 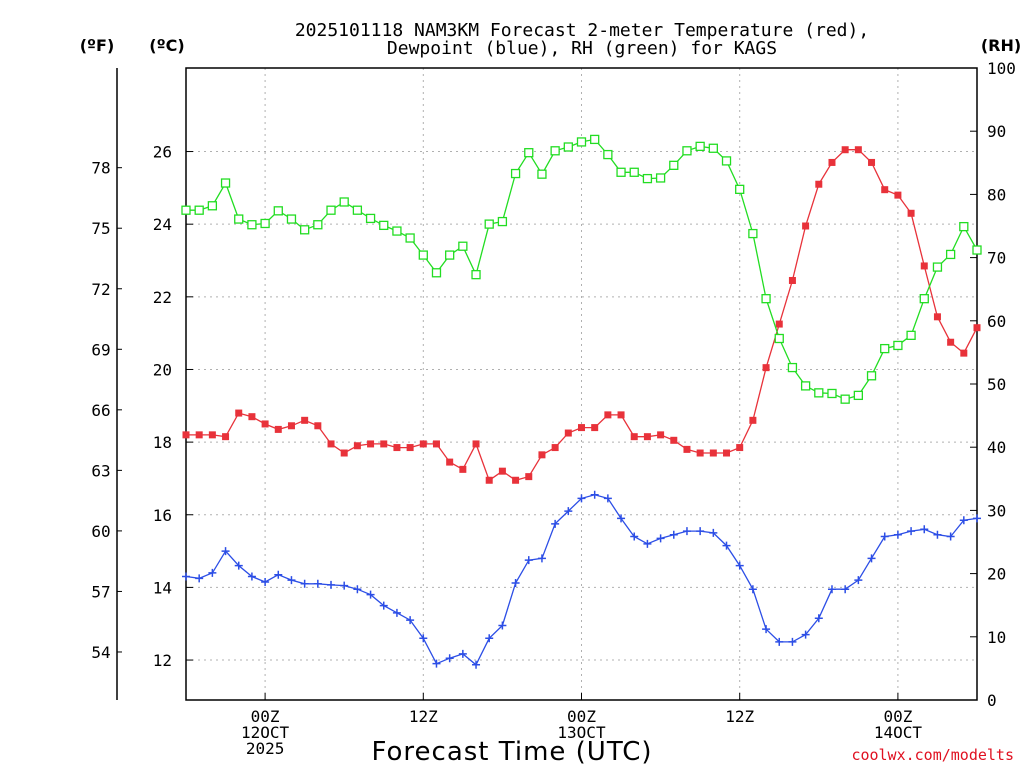 What do you see at coordinates (996, 131) in the screenshot?
I see `rh-tick-label: 90` at bounding box center [996, 131].